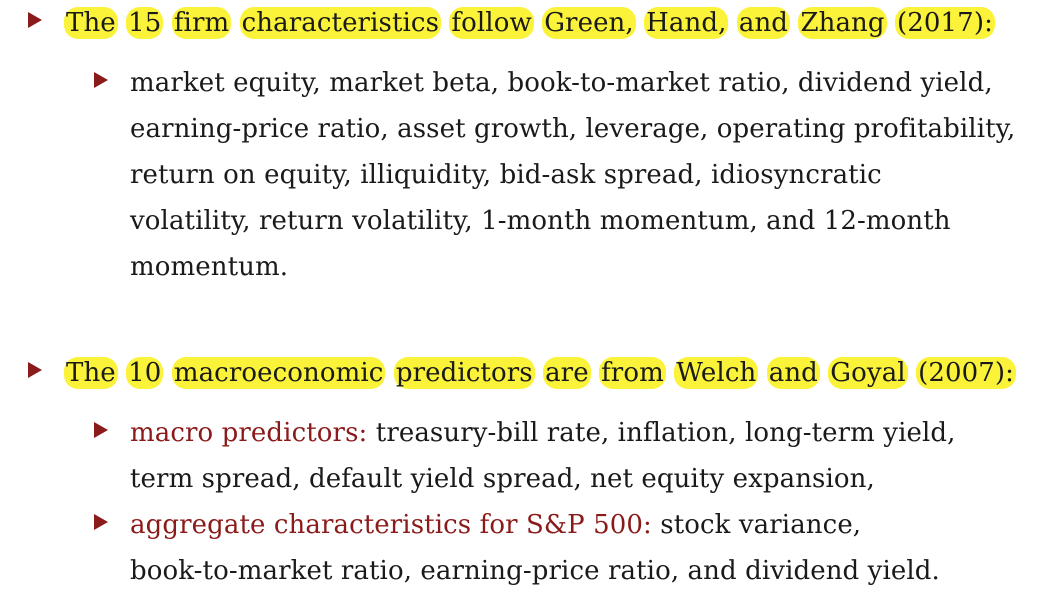 This screenshot has height=614, width=1048. I want to click on section2-word: predictors, so click(464, 373).